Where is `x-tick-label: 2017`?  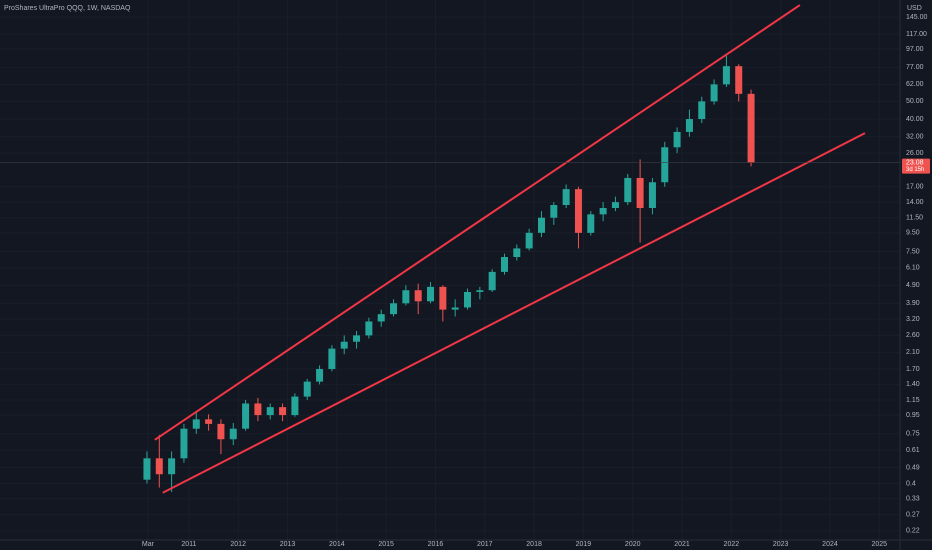 x-tick-label: 2017 is located at coordinates (485, 544).